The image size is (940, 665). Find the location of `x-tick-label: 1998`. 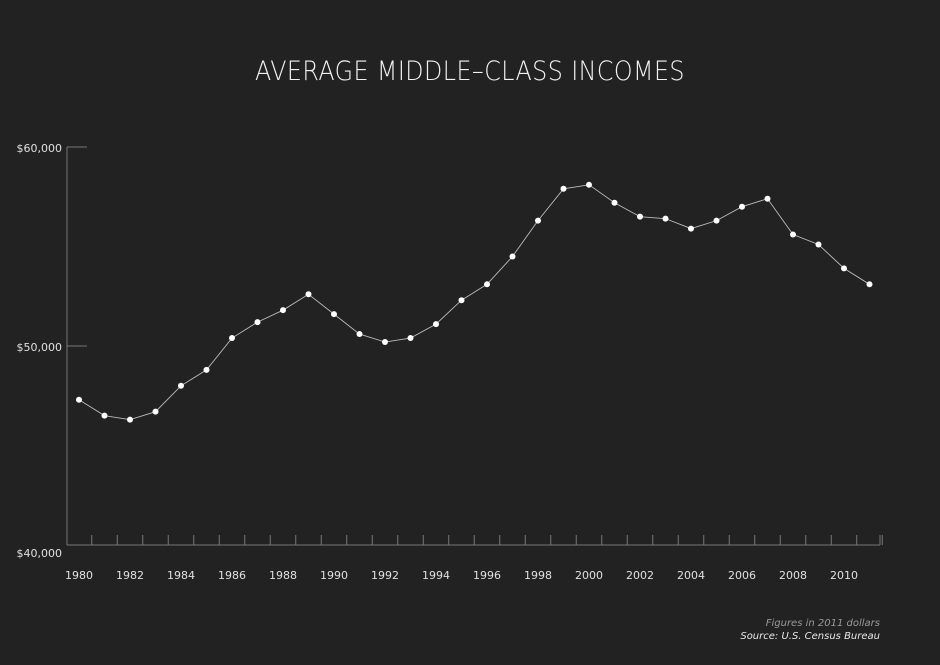

x-tick-label: 1998 is located at coordinates (538, 575).